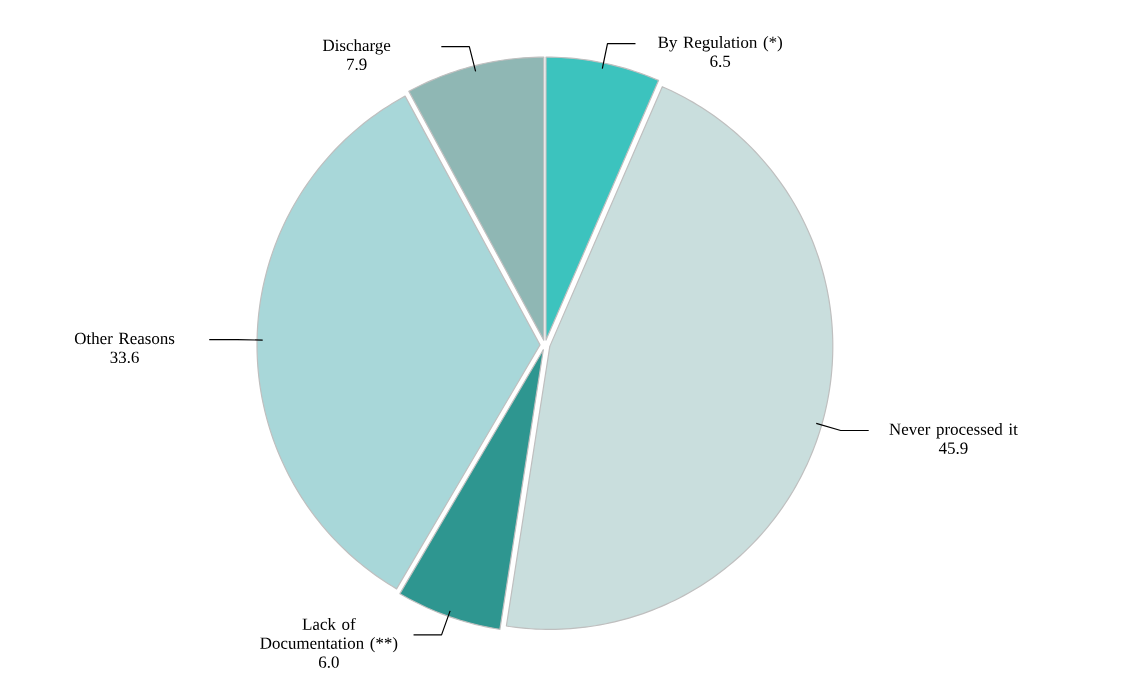 This screenshot has width=1124, height=681. Describe the element at coordinates (356, 47) in the screenshot. I see `slice-label: Discharge` at that location.